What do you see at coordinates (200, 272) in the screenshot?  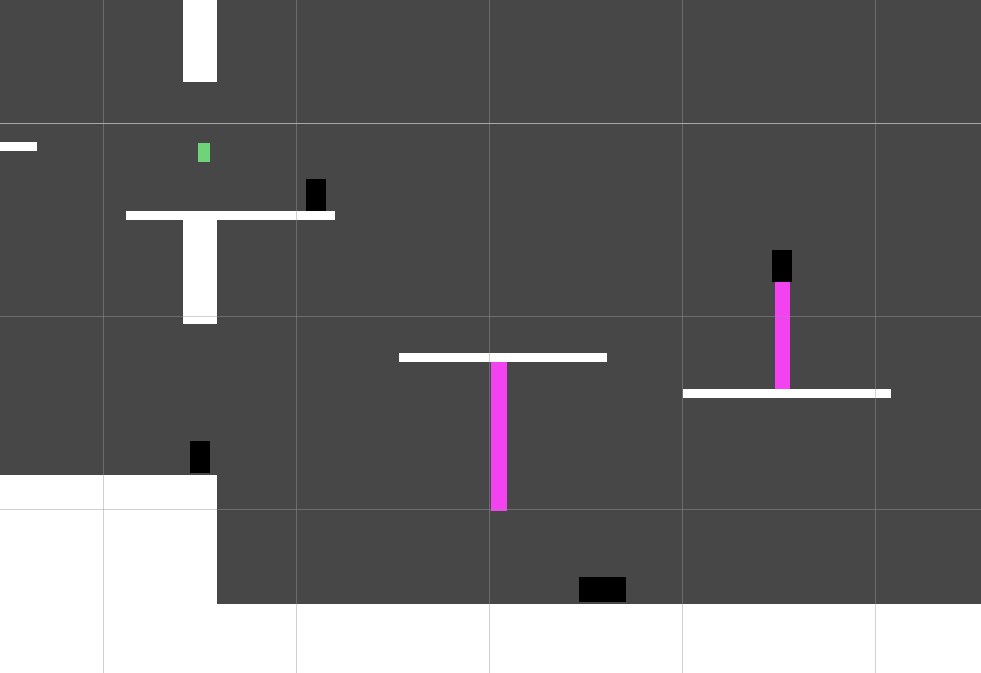 I see `pillar-under-platform` at bounding box center [200, 272].